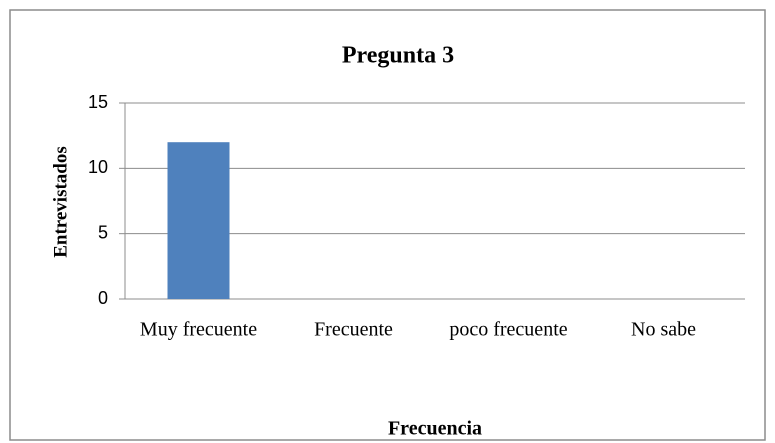  What do you see at coordinates (103, 298) in the screenshot?
I see `y-tick-label: 0` at bounding box center [103, 298].